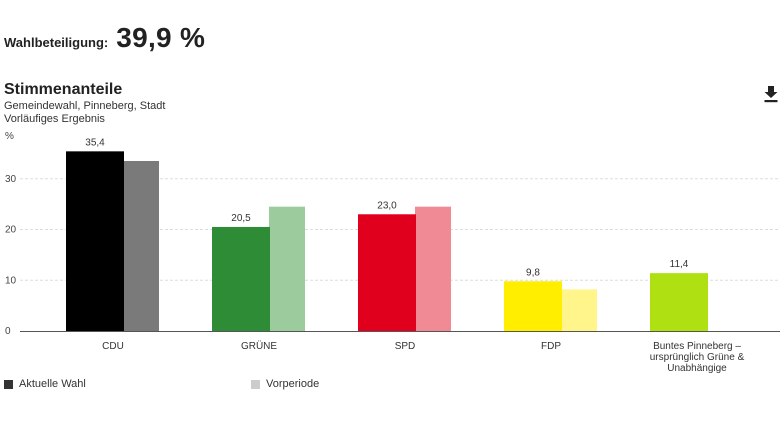 Image resolution: width=780 pixels, height=439 pixels. I want to click on x-tick-label: Buntes Pinneberg –, so click(697, 346).